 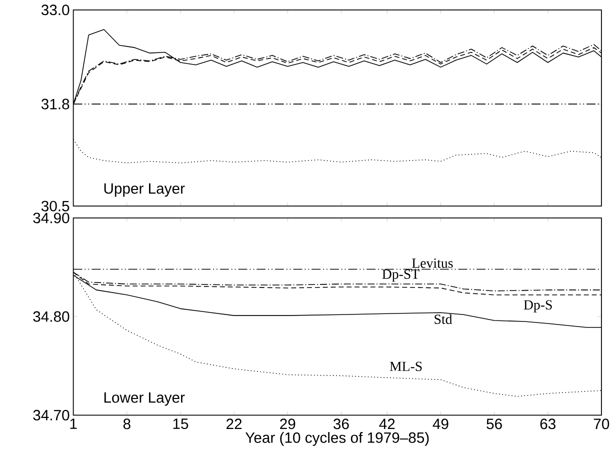 I want to click on annotation: Lower Layer, so click(x=144, y=399).